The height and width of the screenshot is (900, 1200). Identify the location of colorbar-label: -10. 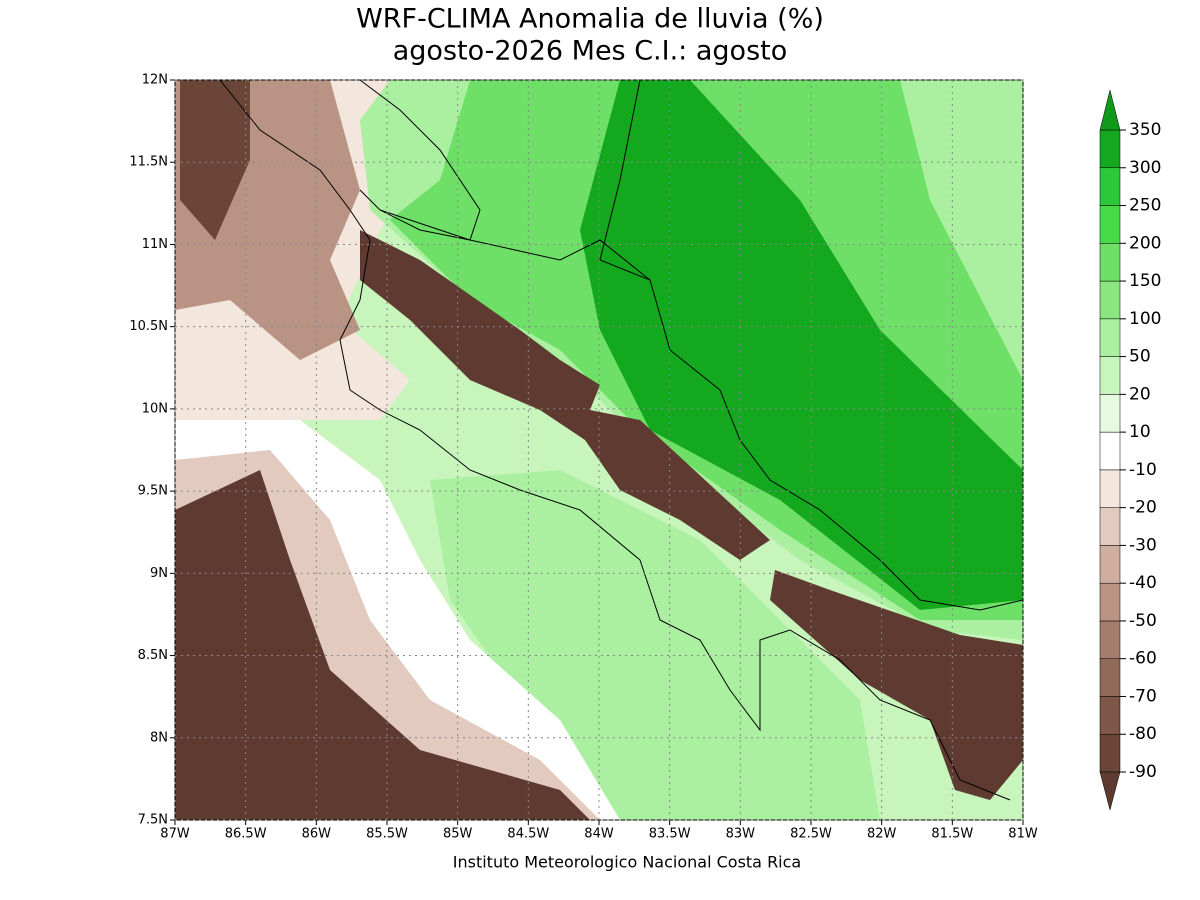
(1143, 470).